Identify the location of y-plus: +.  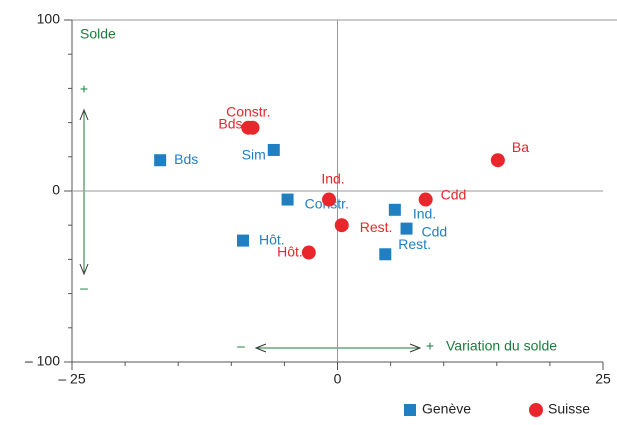
(84, 89).